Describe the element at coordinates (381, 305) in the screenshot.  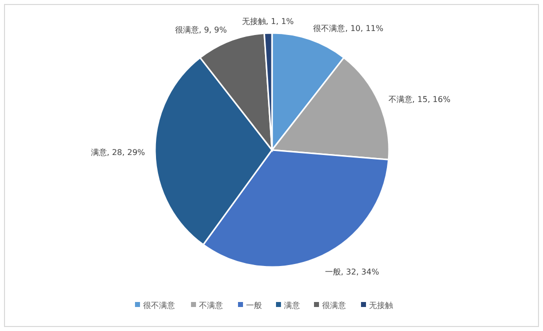
I see `legend-label: 无接触` at that location.